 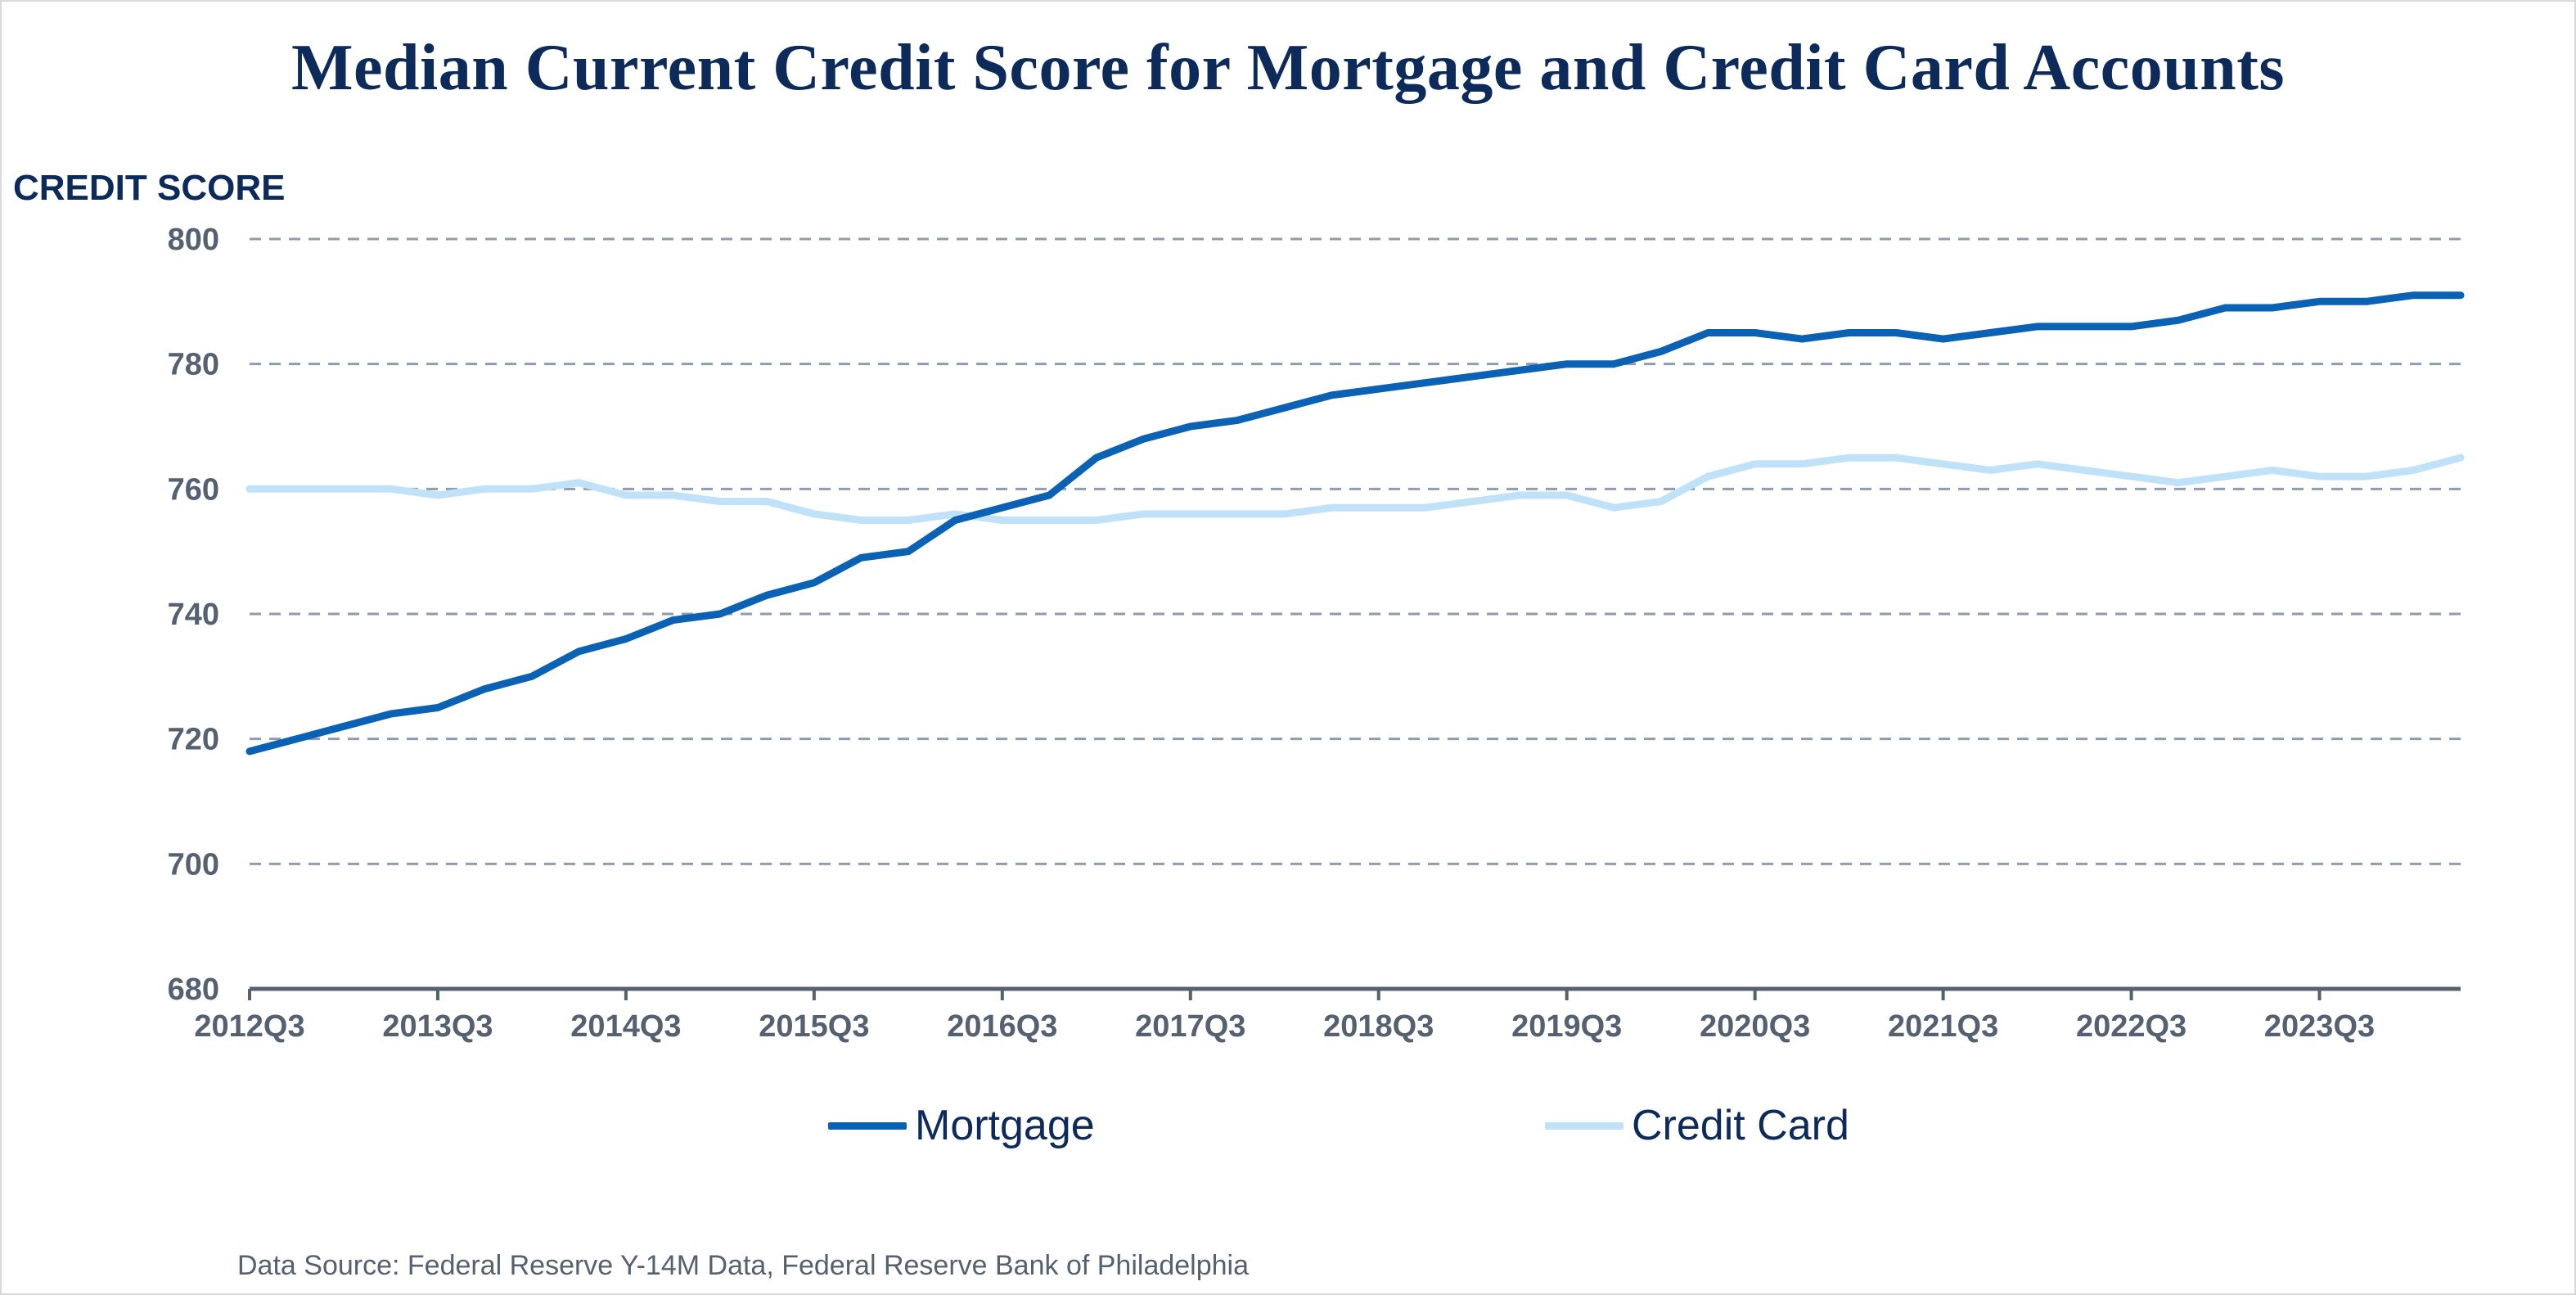 I want to click on legend-swatch-mortgage, so click(x=868, y=1125).